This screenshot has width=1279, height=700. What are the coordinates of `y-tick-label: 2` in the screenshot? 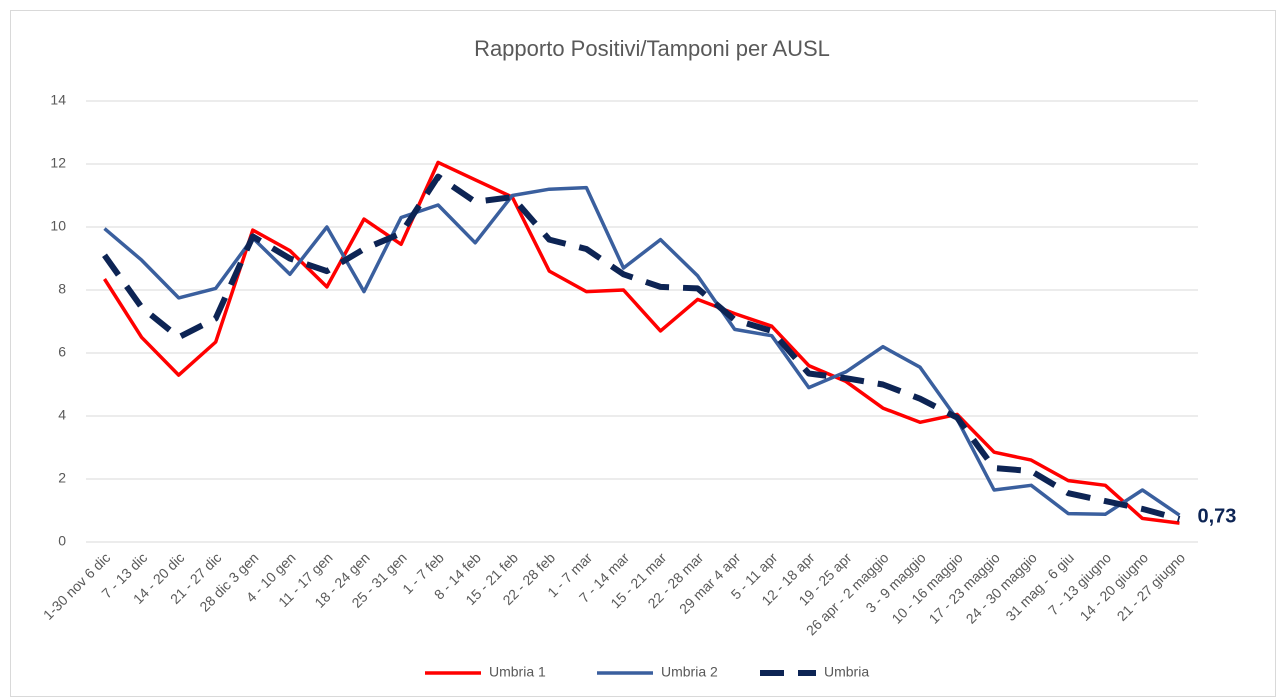 It's located at (62, 478).